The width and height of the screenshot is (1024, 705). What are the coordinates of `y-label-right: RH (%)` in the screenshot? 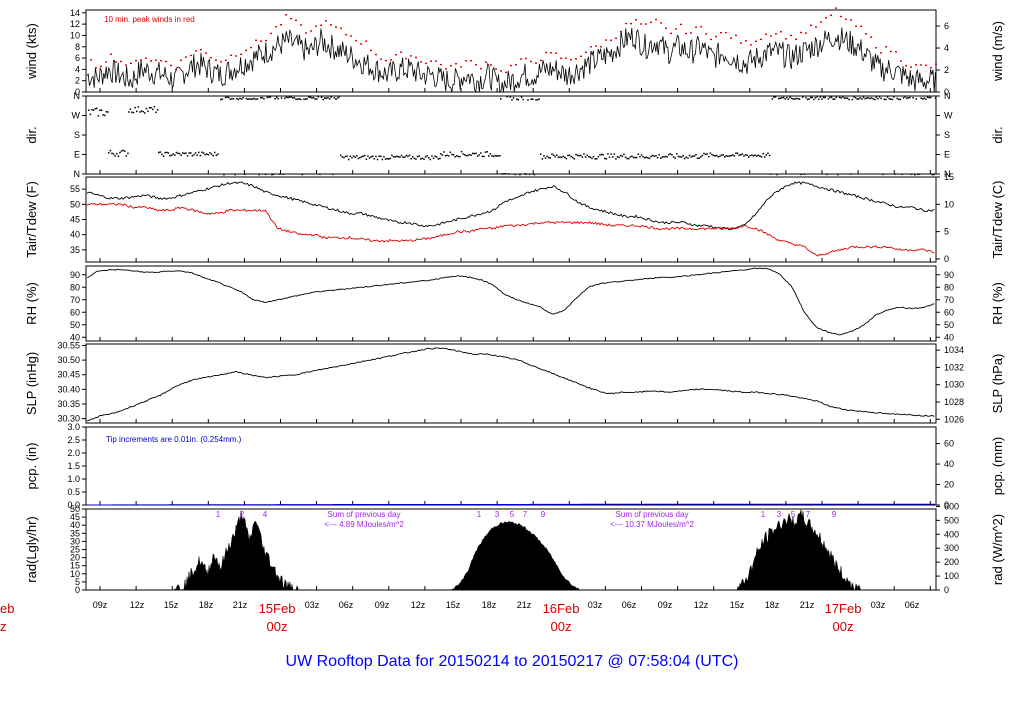 It's located at (997, 303).